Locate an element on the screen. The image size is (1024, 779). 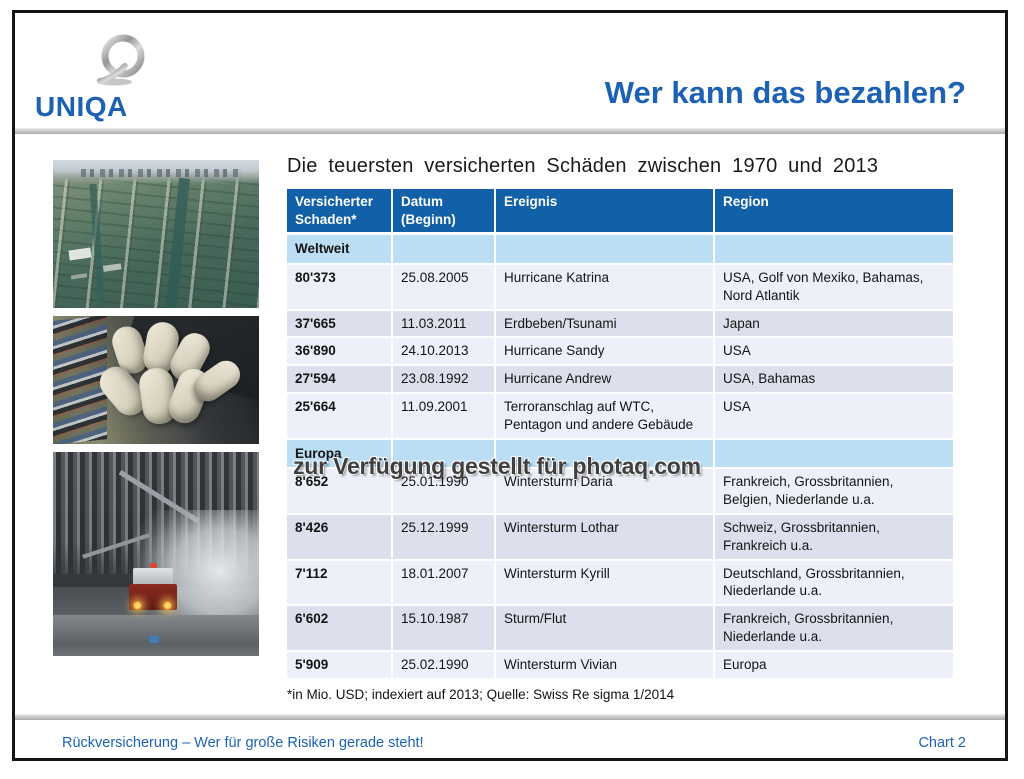
column-header-date: Datum (Beginn) is located at coordinates (444, 212).